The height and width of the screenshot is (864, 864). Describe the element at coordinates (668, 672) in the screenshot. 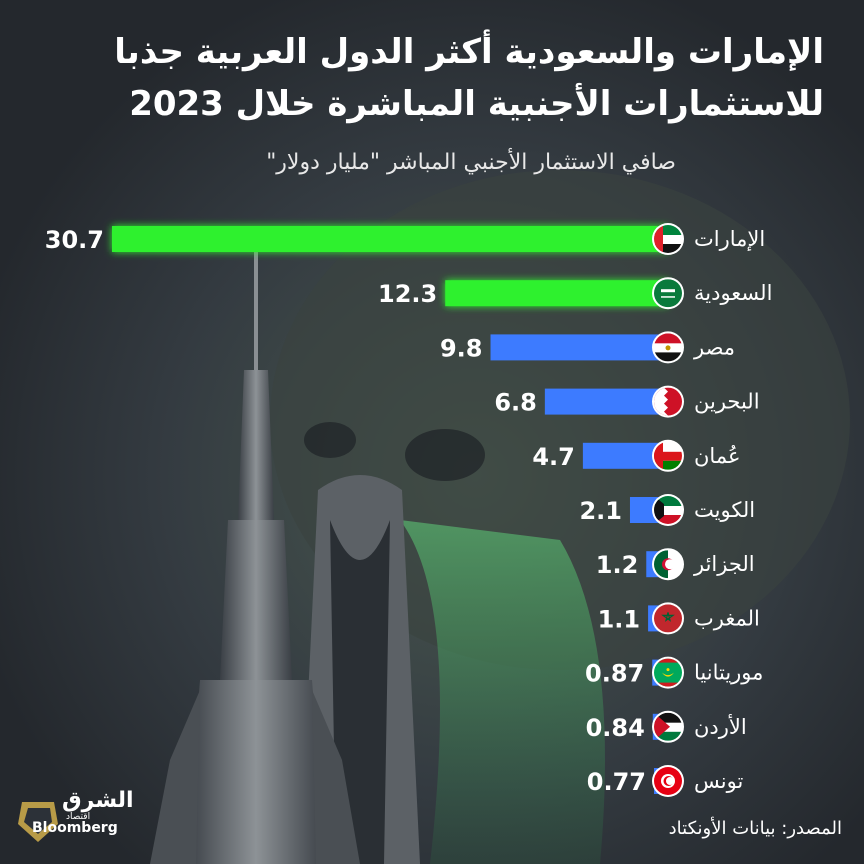

I see `mauritania-flag-icon` at that location.